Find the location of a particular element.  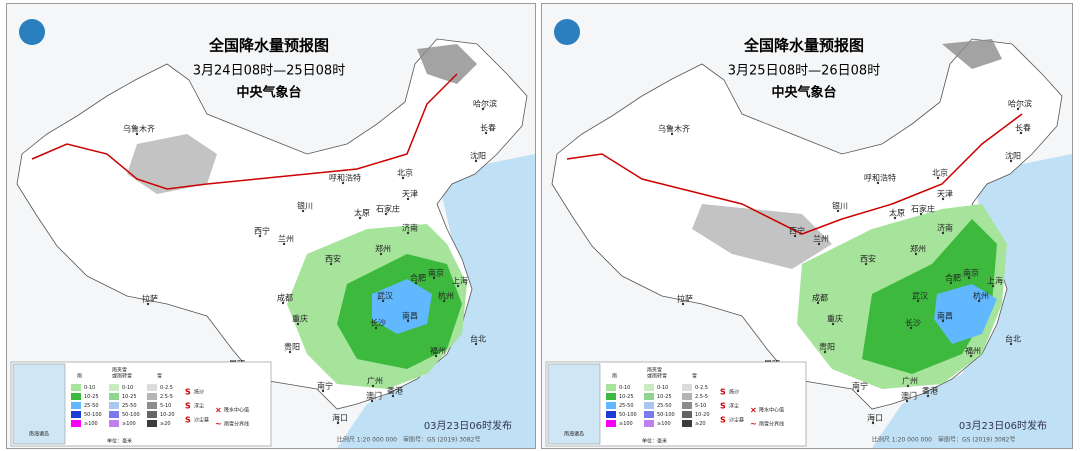

city-label: 石家庄 is located at coordinates (388, 209).